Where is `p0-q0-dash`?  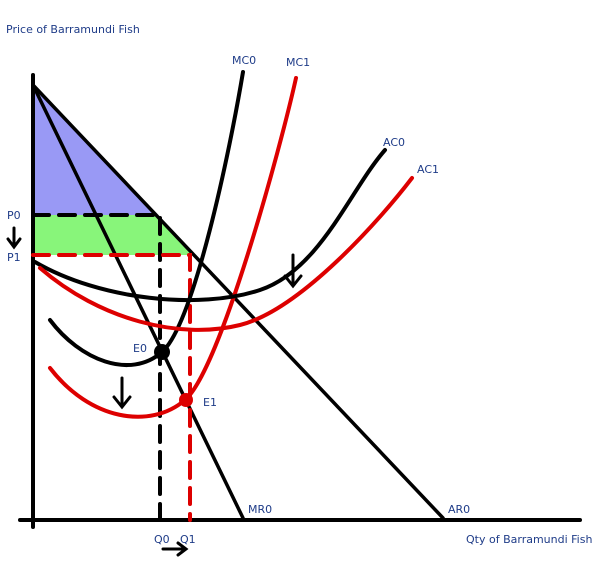
p0-q0-dash is located at coordinates (96, 367).